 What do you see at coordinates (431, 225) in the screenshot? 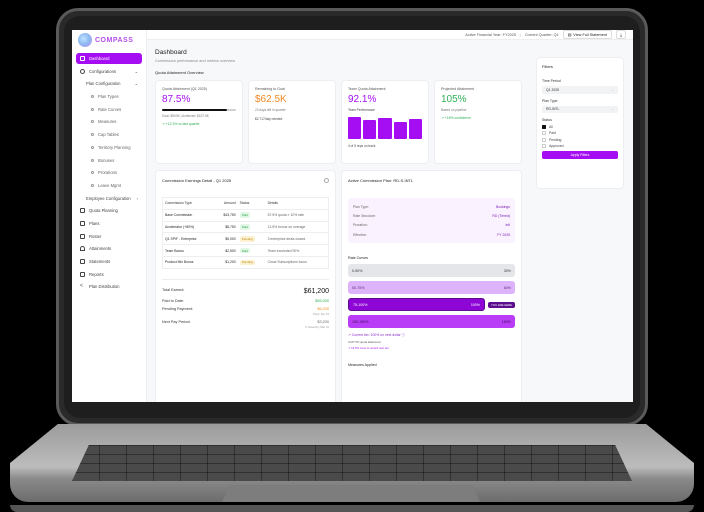
I see `plan-detail-row: Proration: Intl` at bounding box center [431, 225].